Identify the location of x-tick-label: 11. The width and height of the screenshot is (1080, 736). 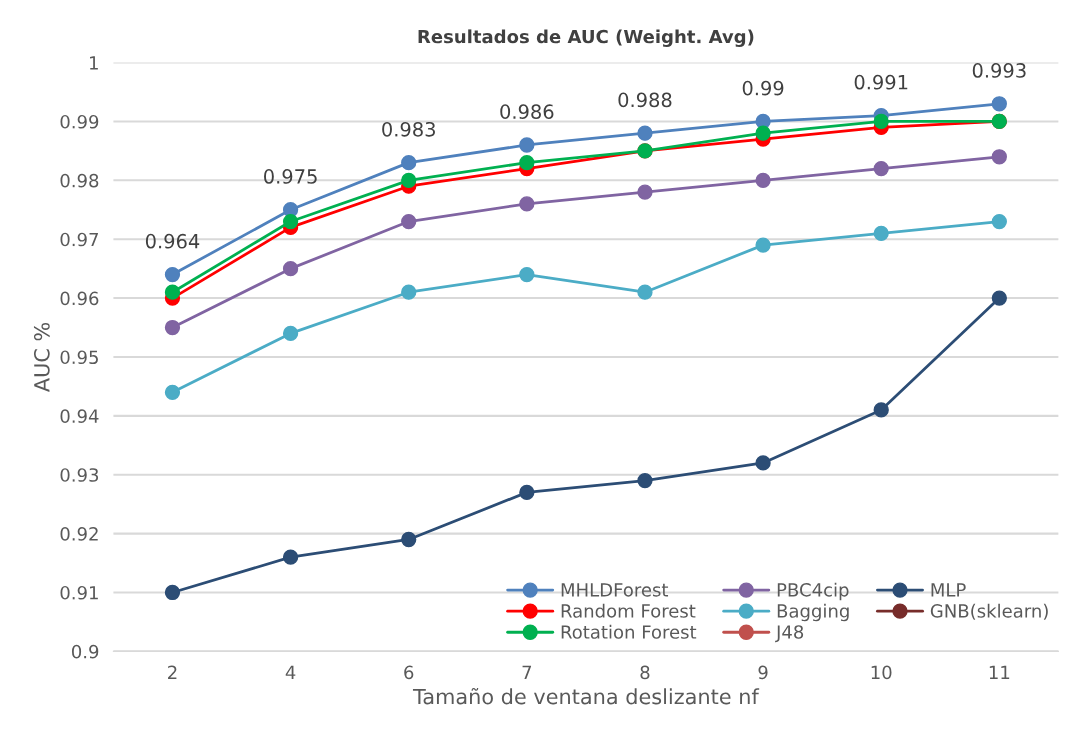
(999, 672).